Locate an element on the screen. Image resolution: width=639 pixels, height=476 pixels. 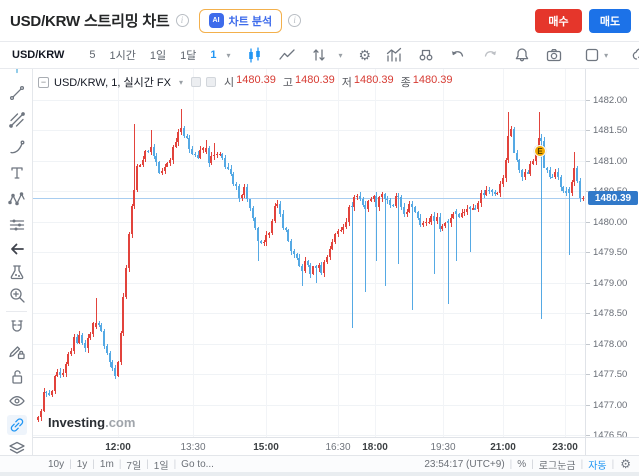
symbol-button: USD/KRW is located at coordinates (38, 55).